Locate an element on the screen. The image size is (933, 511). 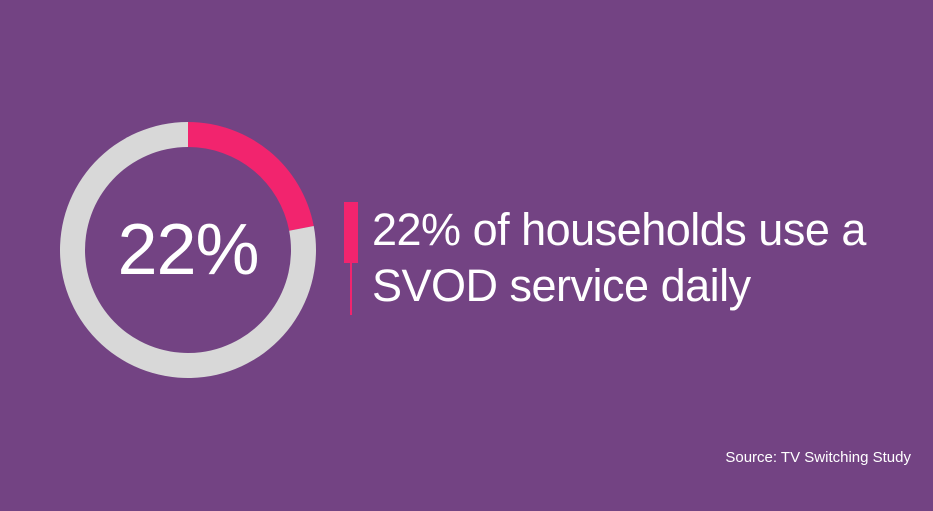
donut-svg is located at coordinates (188, 250).